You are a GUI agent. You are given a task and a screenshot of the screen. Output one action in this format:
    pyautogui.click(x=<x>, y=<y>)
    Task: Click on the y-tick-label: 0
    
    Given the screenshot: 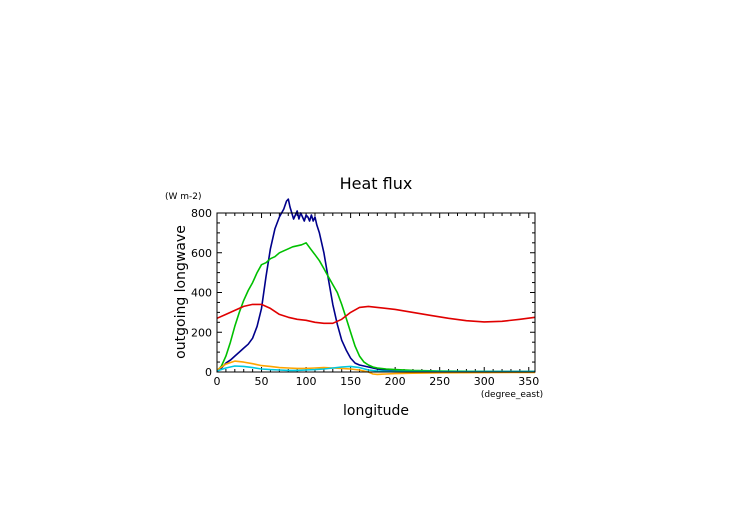 What is the action you would take?
    pyautogui.click(x=208, y=372)
    